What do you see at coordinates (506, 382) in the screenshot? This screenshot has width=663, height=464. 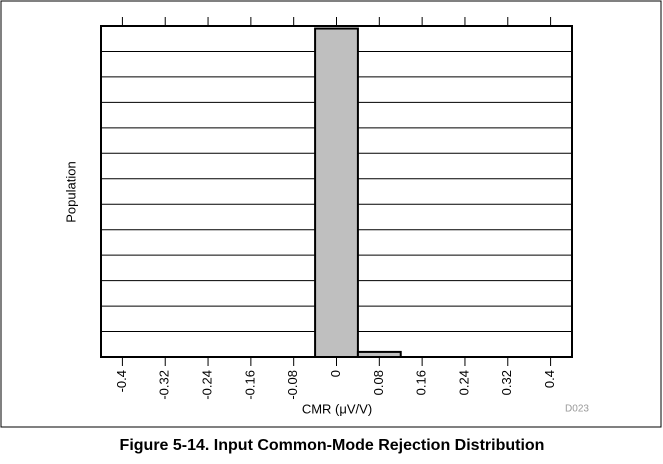 I see `x-tick-label: 0.32` at bounding box center [506, 382].